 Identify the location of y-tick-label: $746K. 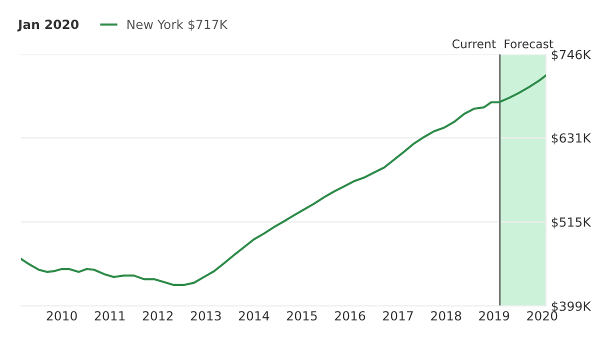
(572, 55).